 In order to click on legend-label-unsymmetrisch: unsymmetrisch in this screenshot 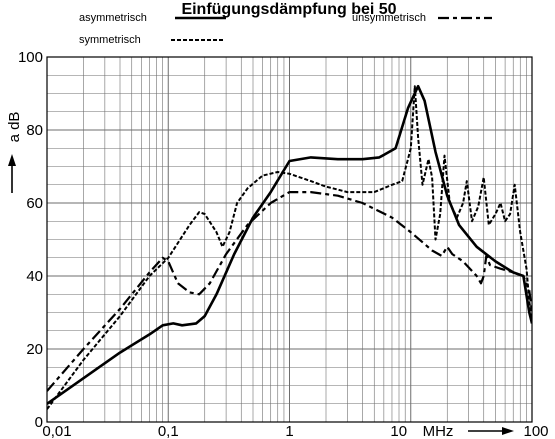, I will do `click(389, 18)`.